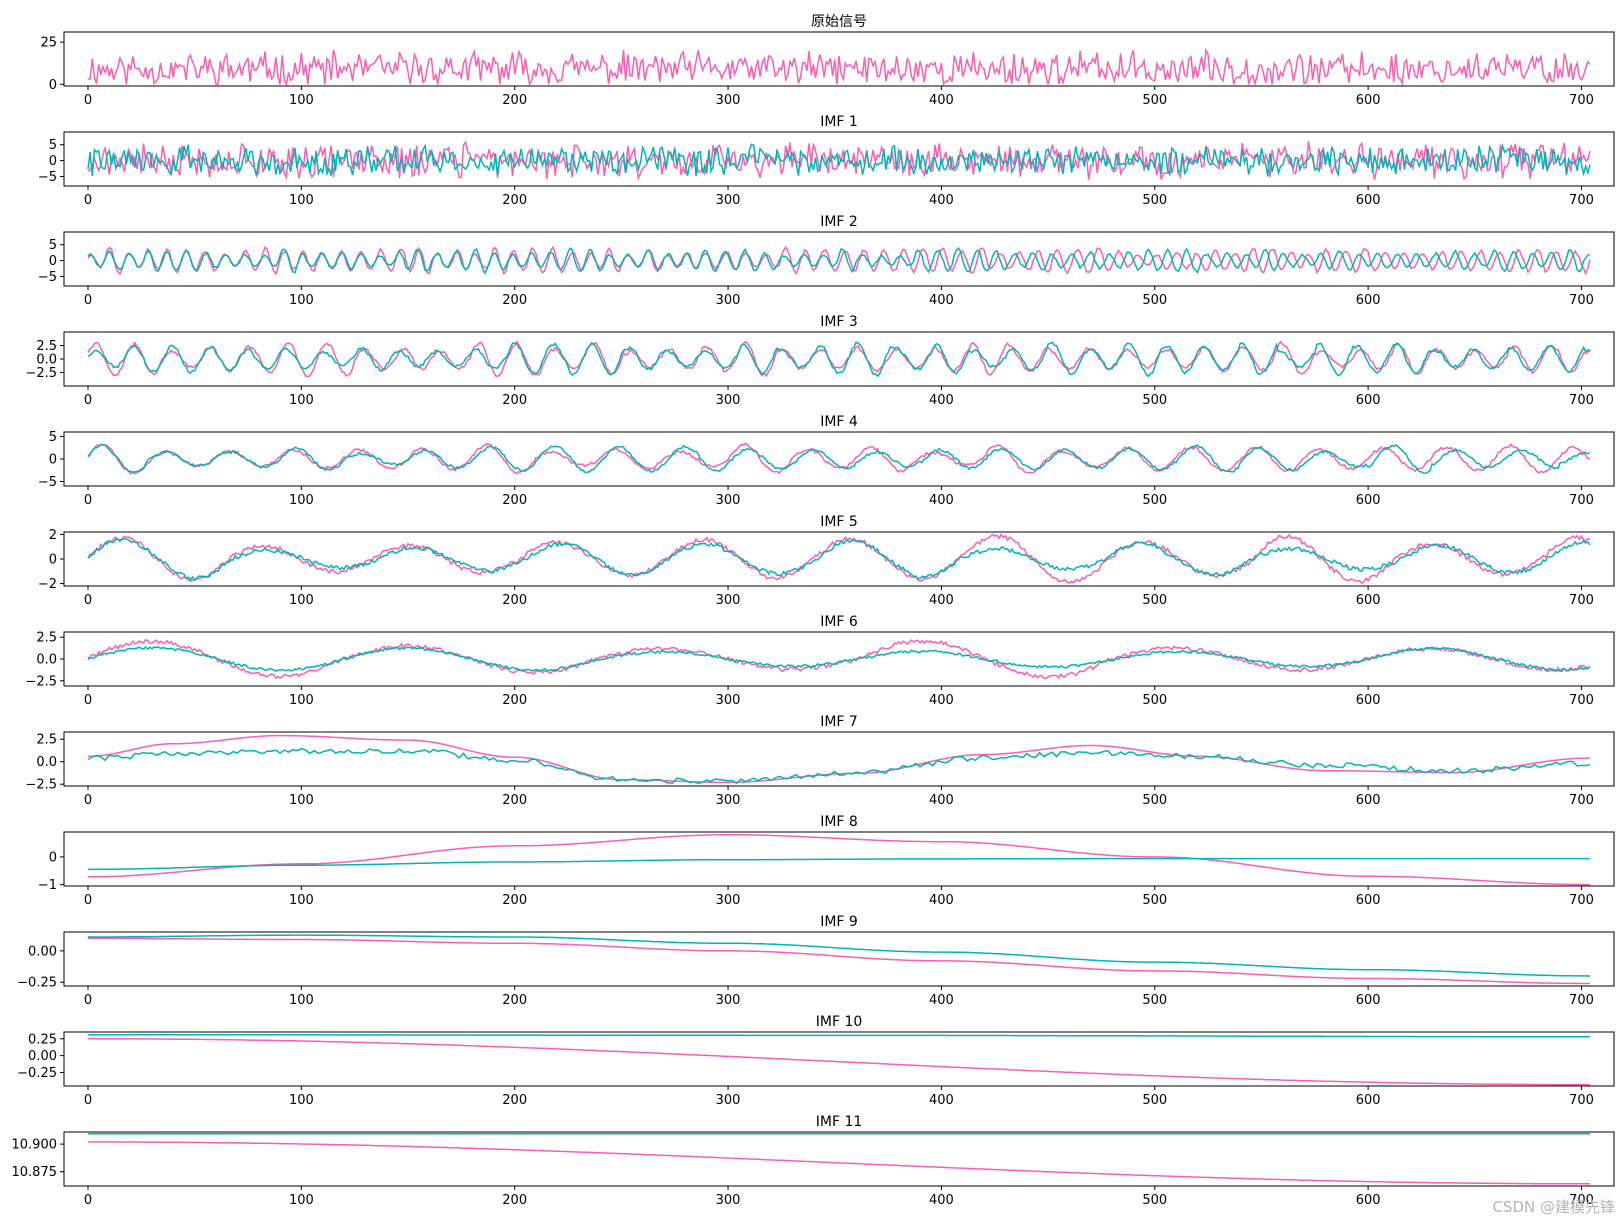 This screenshot has height=1223, width=1623. I want to click on series-line-signal, so click(839, 66).